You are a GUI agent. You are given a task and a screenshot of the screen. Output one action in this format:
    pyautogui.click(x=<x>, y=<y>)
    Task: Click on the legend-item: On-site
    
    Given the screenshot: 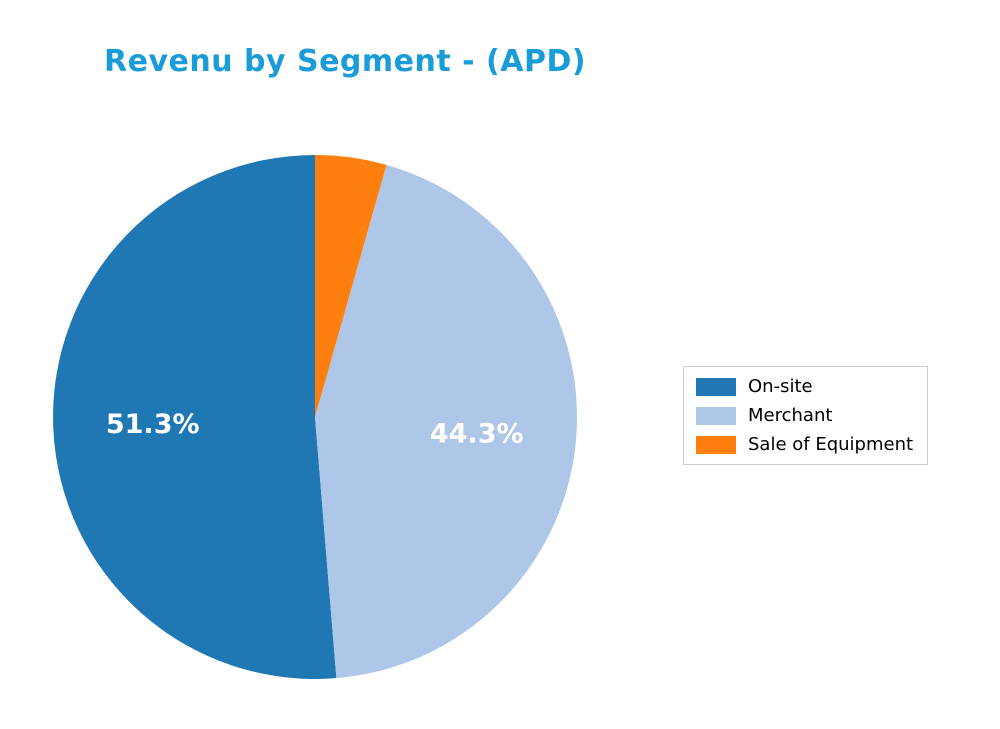 What is the action you would take?
    pyautogui.click(x=804, y=386)
    